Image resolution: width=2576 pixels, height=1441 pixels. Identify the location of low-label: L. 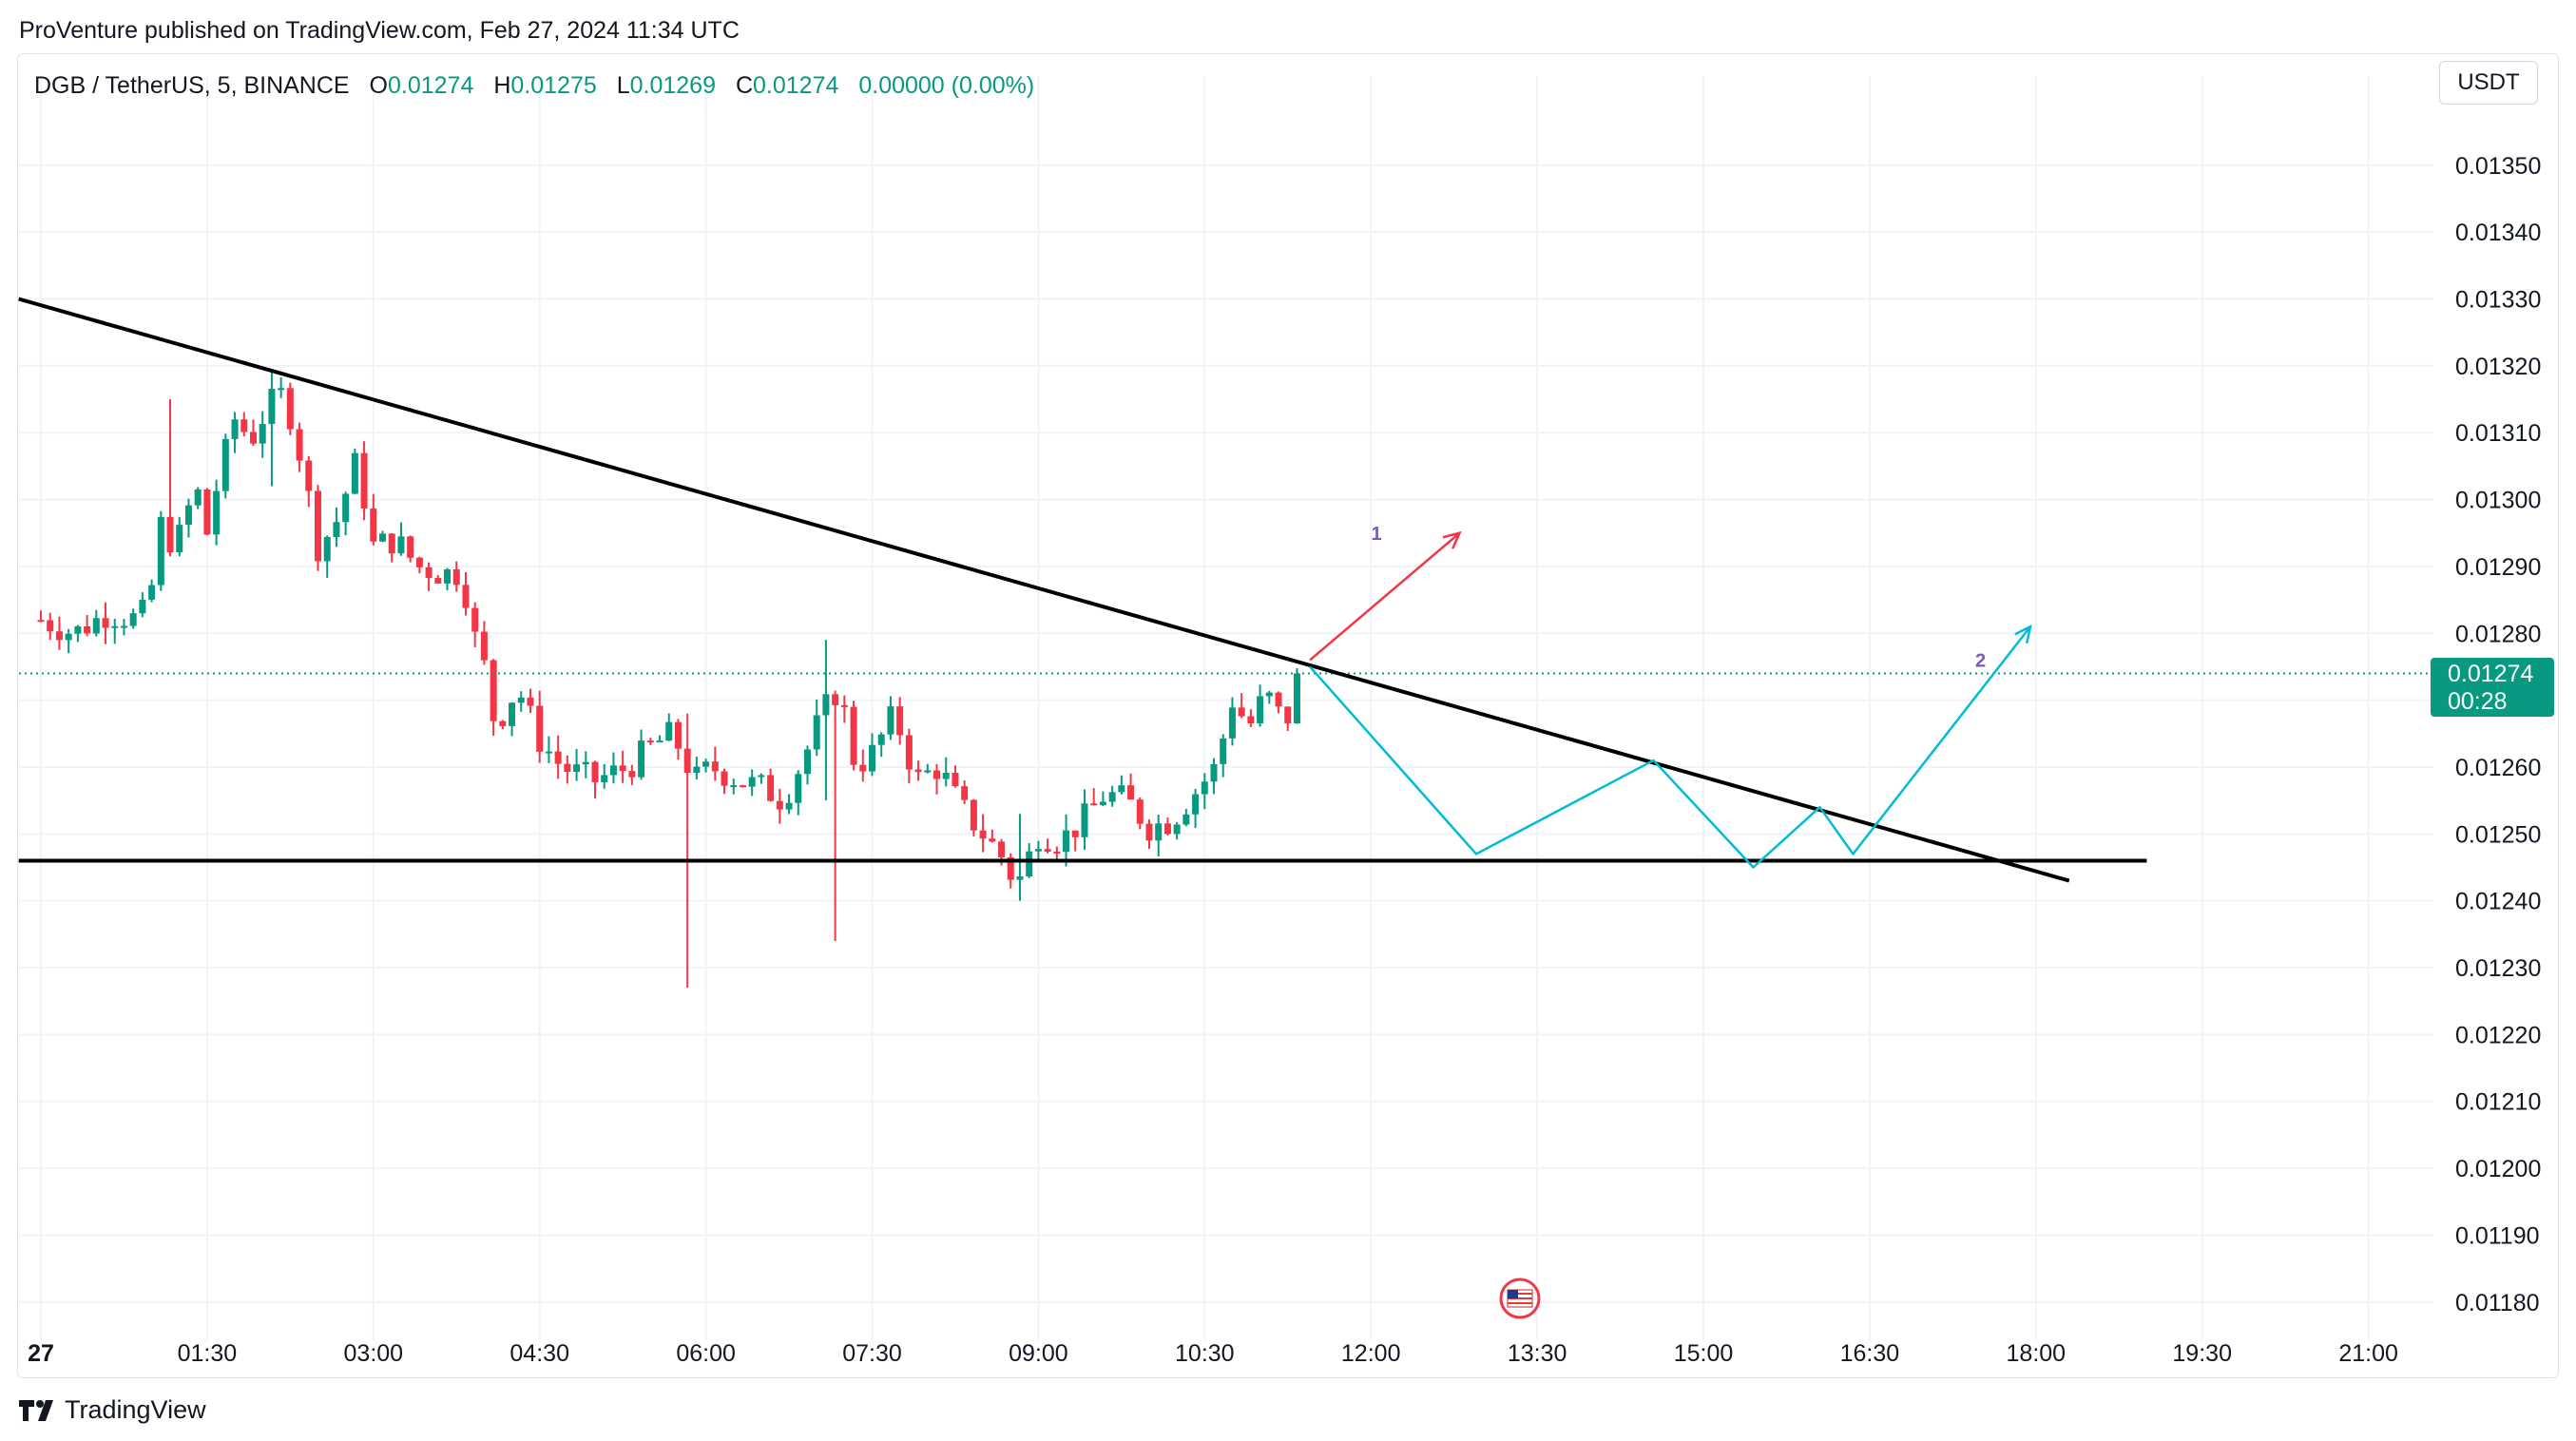
(623, 85).